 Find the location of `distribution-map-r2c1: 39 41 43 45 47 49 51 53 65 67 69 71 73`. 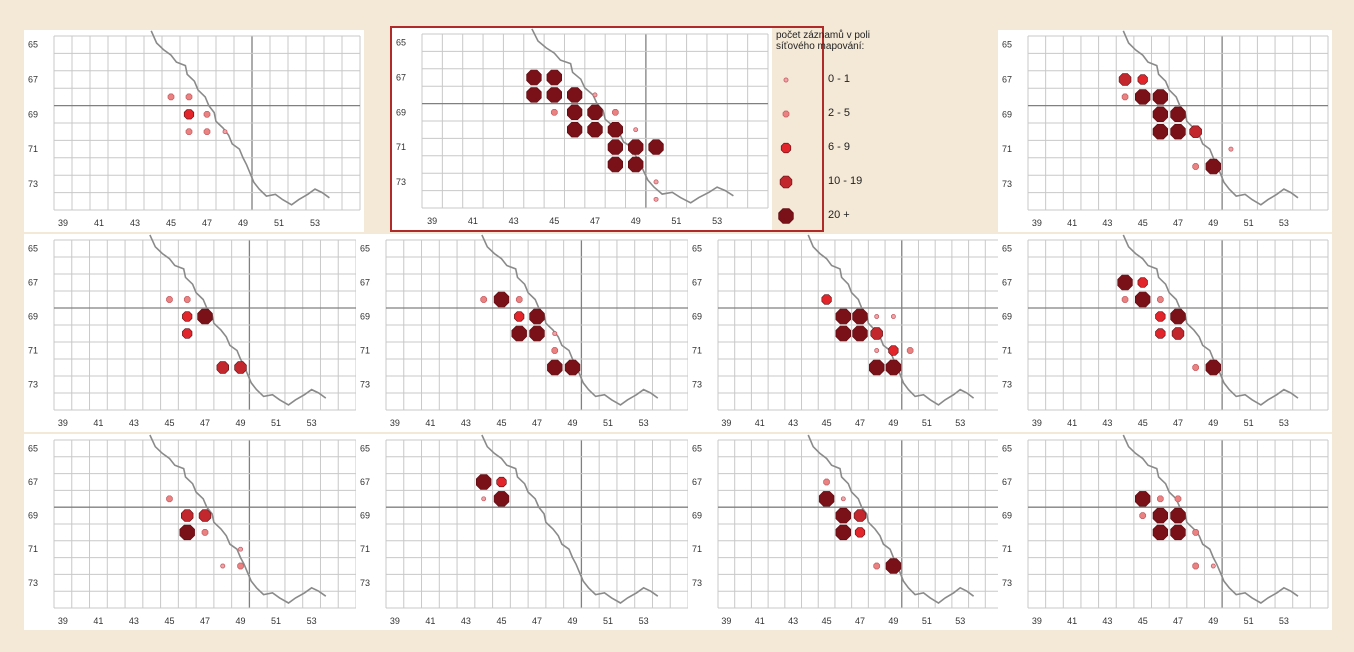

distribution-map-r2c1: 39 41 43 45 47 49 51 53 65 67 69 71 73 is located at coordinates (192, 333).